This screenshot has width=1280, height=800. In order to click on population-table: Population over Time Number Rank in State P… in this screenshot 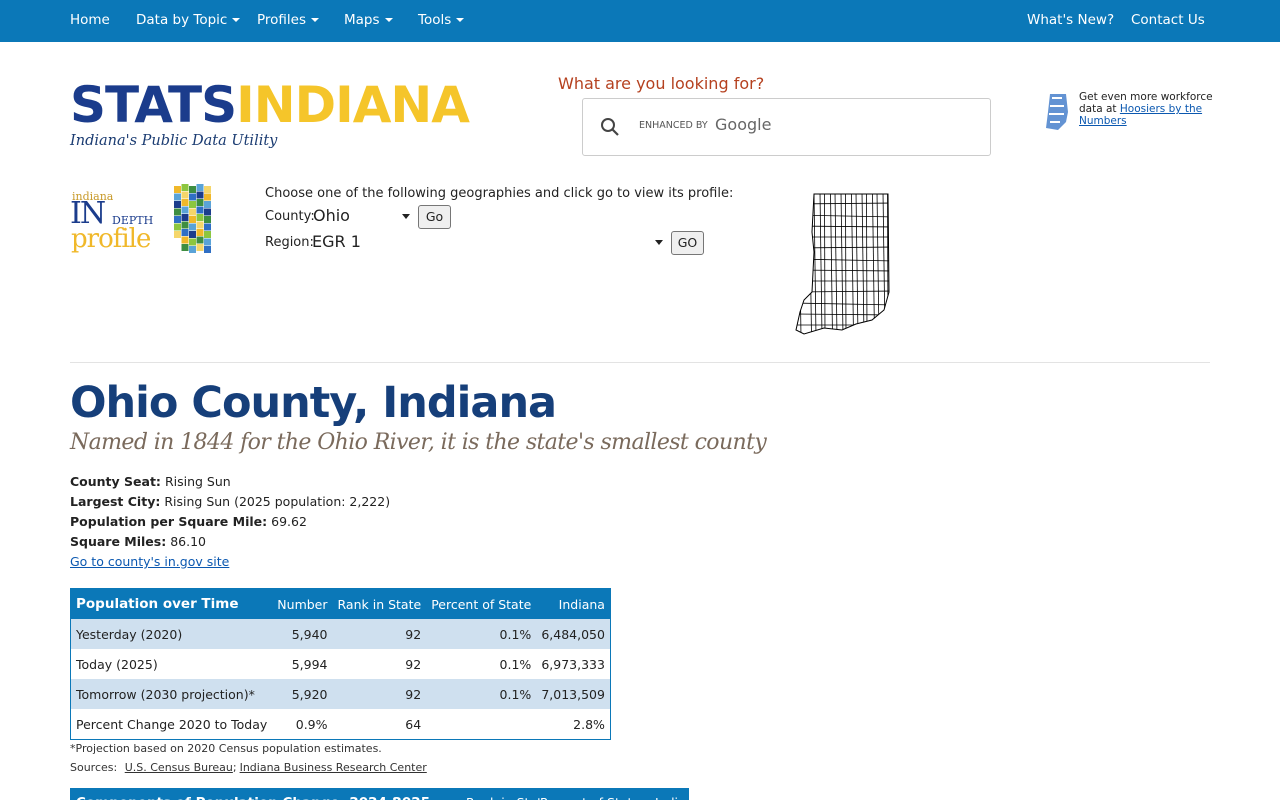, I will do `click(340, 664)`.